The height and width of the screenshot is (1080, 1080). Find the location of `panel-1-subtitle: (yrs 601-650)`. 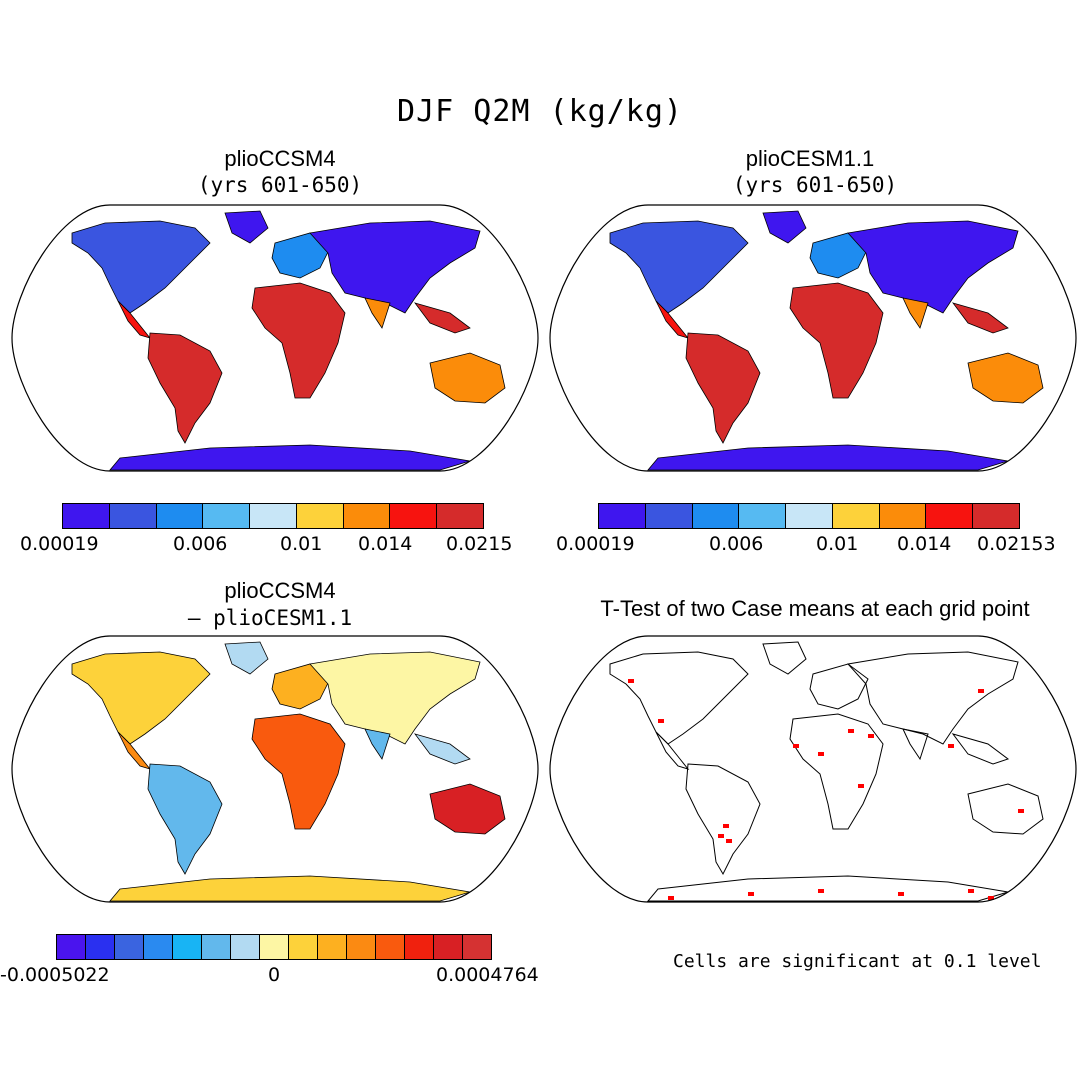

panel-1-subtitle: (yrs 601-650) is located at coordinates (280, 185).